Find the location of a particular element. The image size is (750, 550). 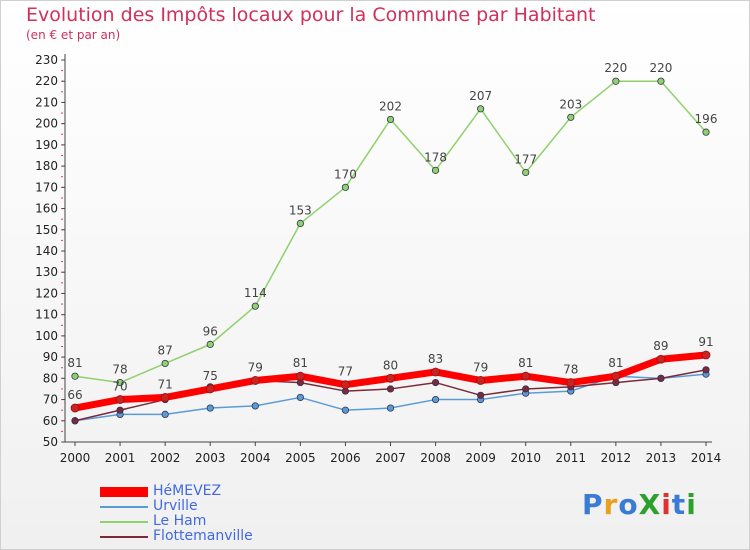

data-label: 79 is located at coordinates (480, 367).